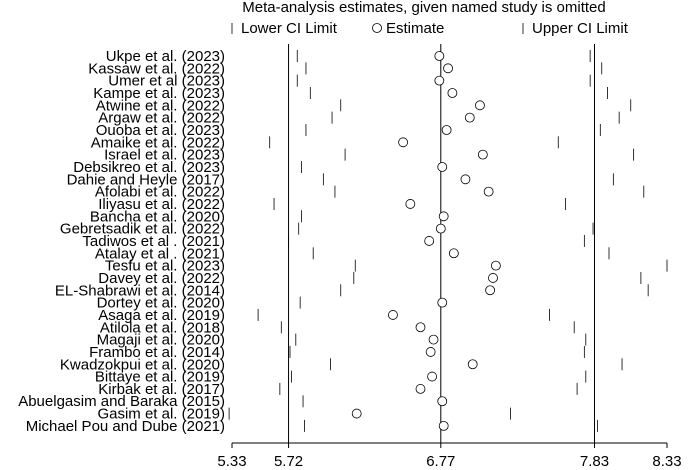 This screenshot has height=470, width=688. What do you see at coordinates (161, 303) in the screenshot?
I see `study-label: Dortey et al. (2020)` at bounding box center [161, 303].